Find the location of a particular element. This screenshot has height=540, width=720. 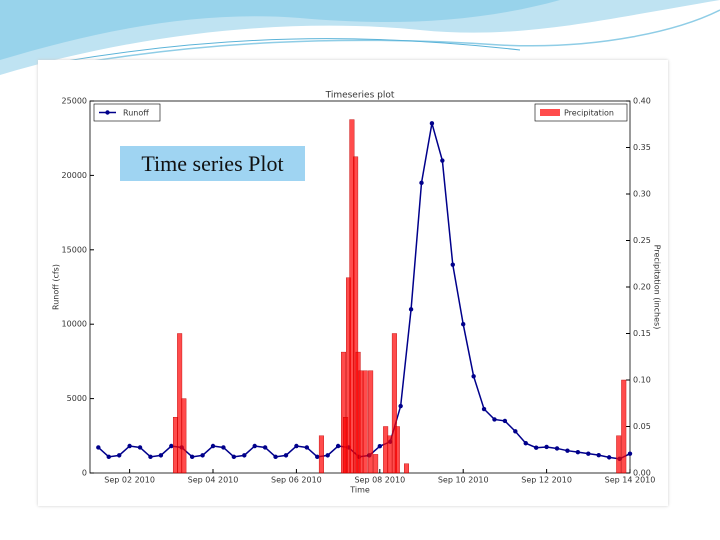

legend-label: Runoff is located at coordinates (136, 113).